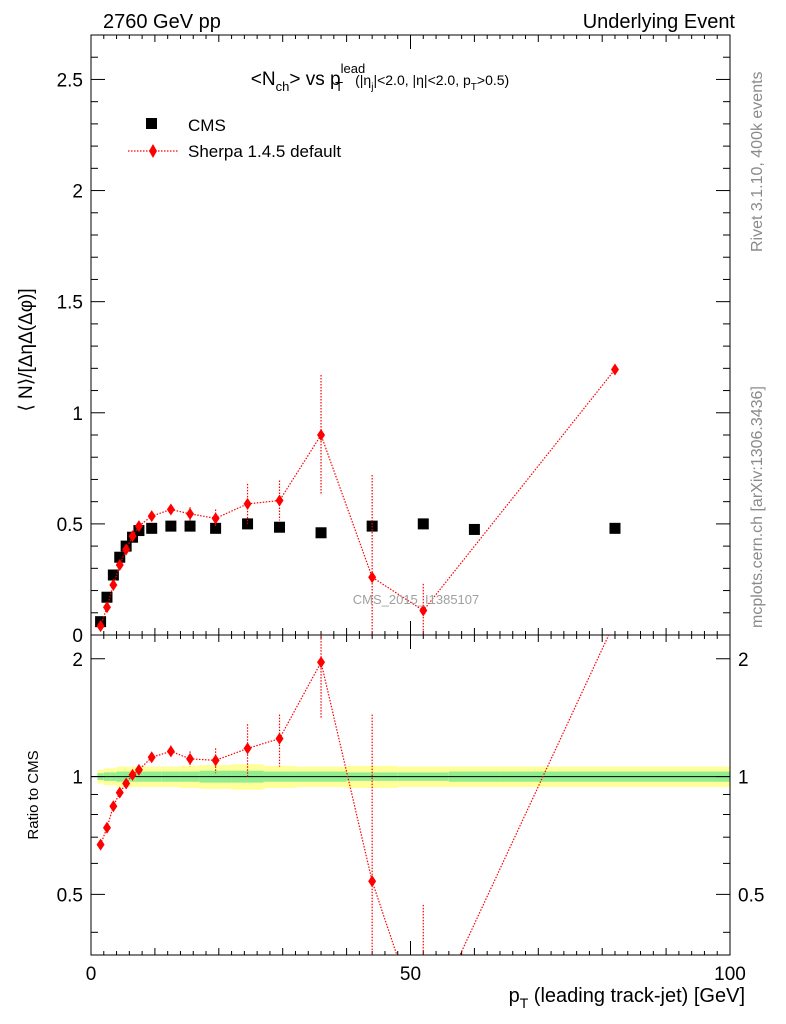 This screenshot has height=1024, width=786. What do you see at coordinates (659, 22) in the screenshot?
I see `header-right-label: Underlying Event` at bounding box center [659, 22].